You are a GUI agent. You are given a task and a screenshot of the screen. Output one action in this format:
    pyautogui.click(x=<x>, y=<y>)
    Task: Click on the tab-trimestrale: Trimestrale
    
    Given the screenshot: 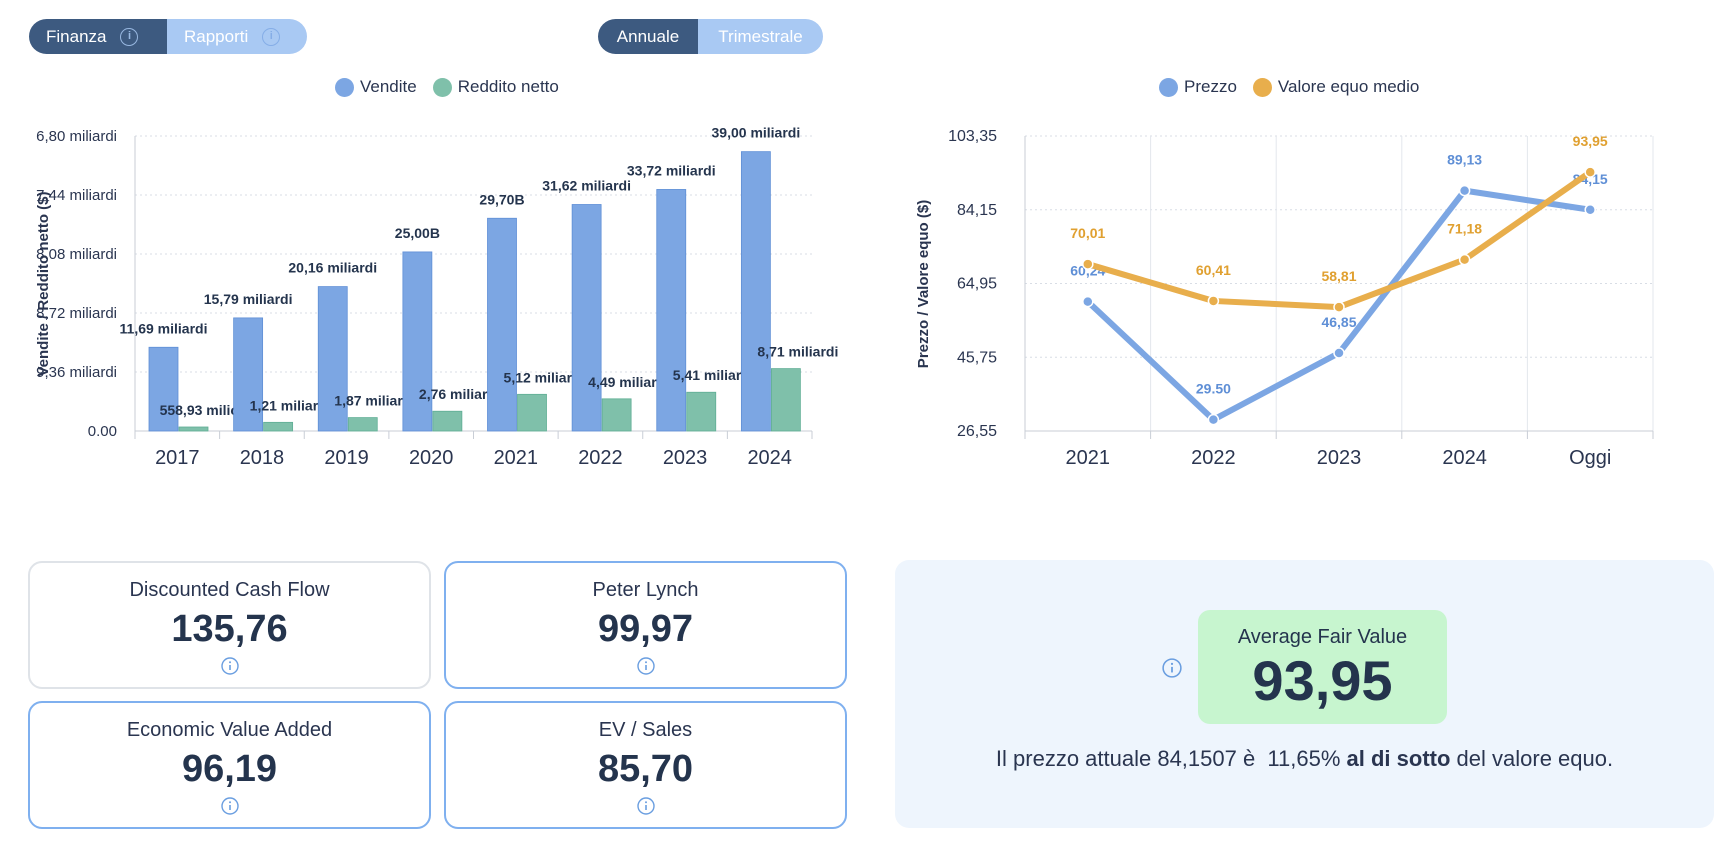 What is the action you would take?
    pyautogui.click(x=760, y=36)
    